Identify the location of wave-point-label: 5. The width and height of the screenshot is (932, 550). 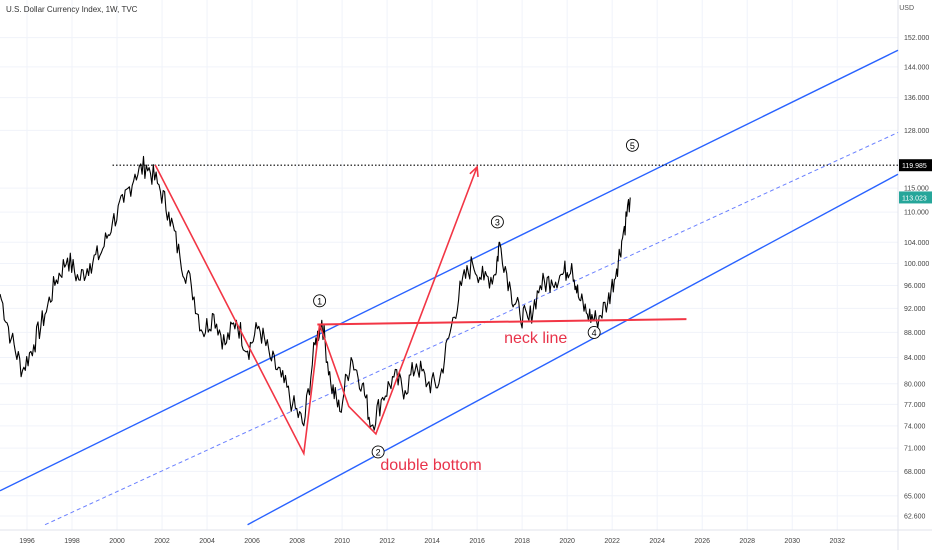
(632, 146).